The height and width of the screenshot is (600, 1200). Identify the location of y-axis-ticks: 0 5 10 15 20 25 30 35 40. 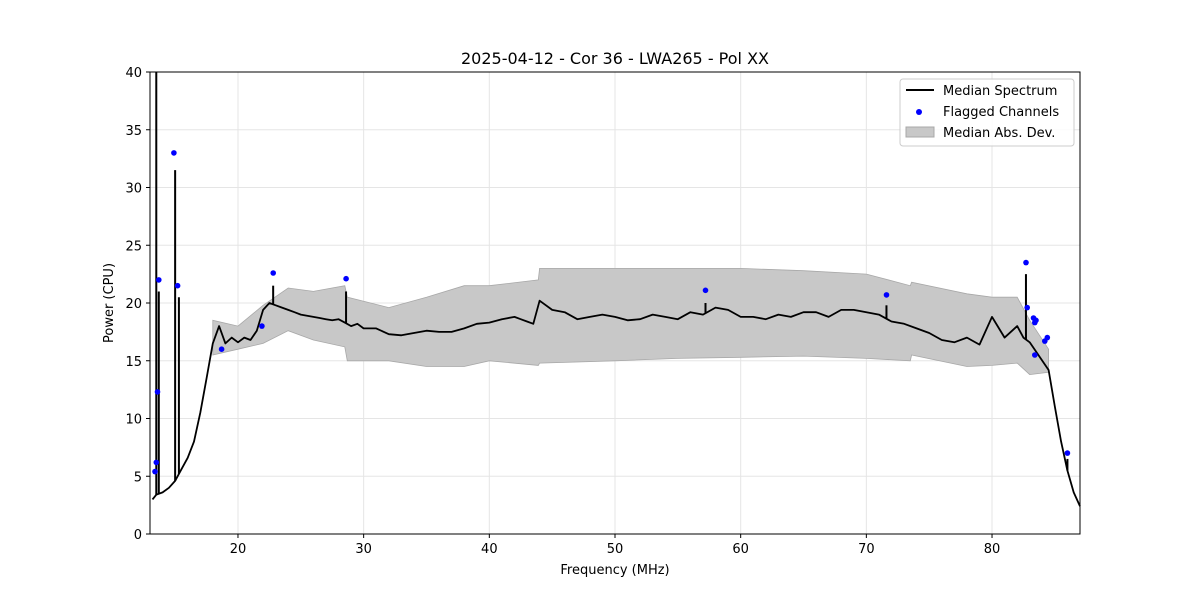
(137, 304).